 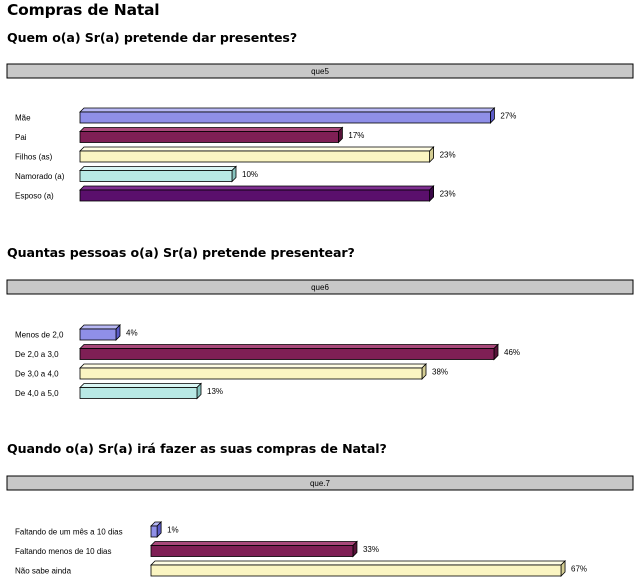 What do you see at coordinates (152, 37) in the screenshot?
I see `question-1: Quem o(a) Sr(a) pretende dar presentes?` at bounding box center [152, 37].